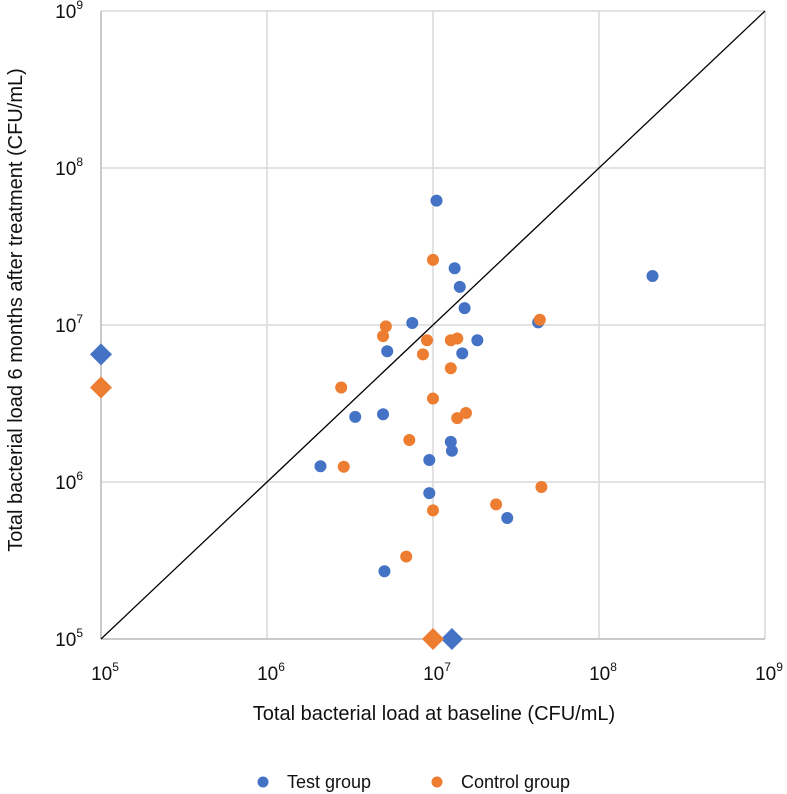  I want to click on legend-item-test-group: Test group, so click(314, 782).